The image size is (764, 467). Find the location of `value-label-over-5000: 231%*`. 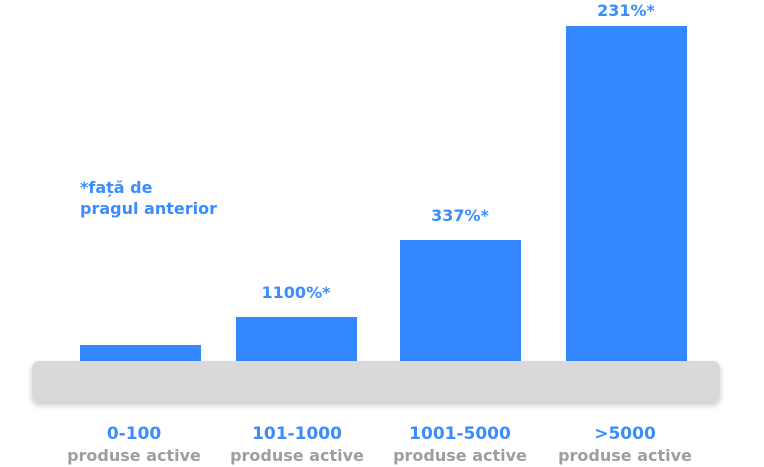

value-label-over-5000: 231%* is located at coordinates (626, 10).